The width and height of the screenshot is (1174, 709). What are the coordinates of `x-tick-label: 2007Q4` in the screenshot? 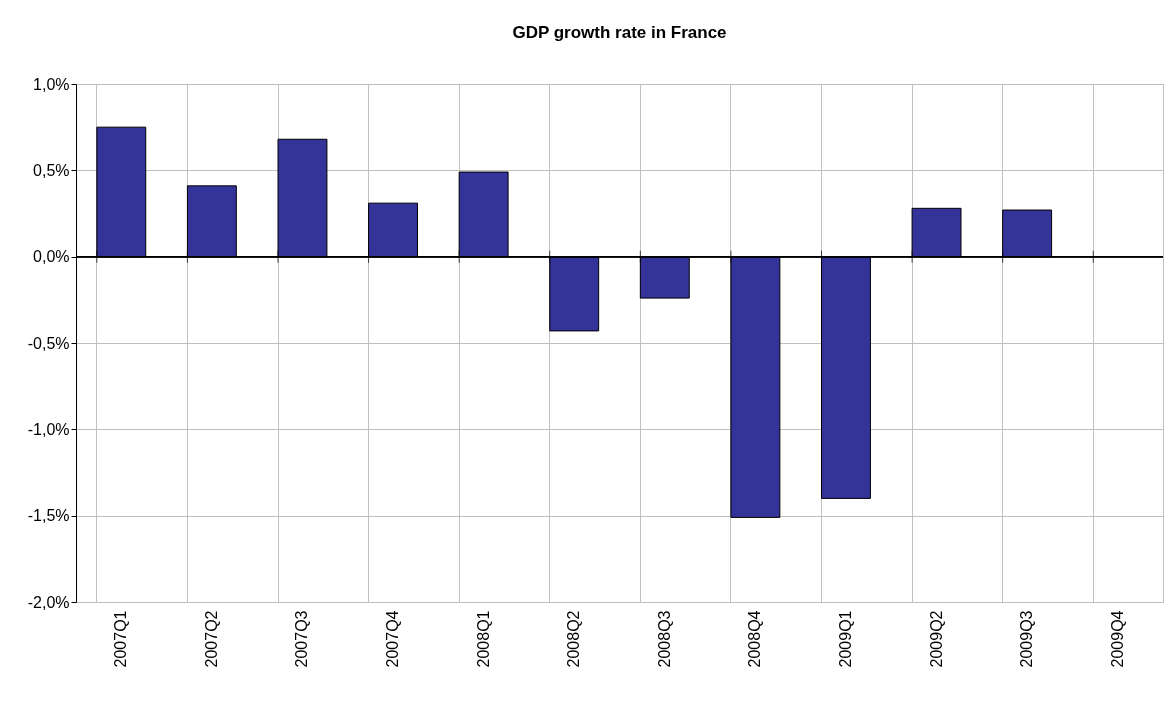 It's located at (393, 639).